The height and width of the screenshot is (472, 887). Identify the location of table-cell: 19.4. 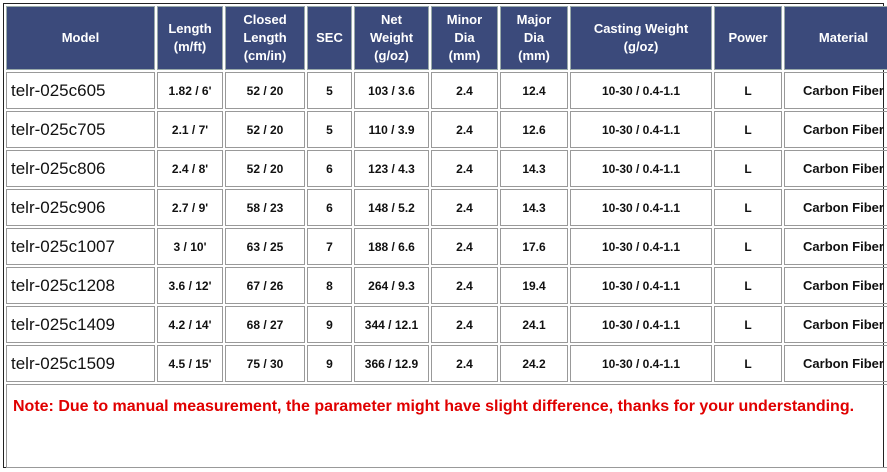
(534, 285).